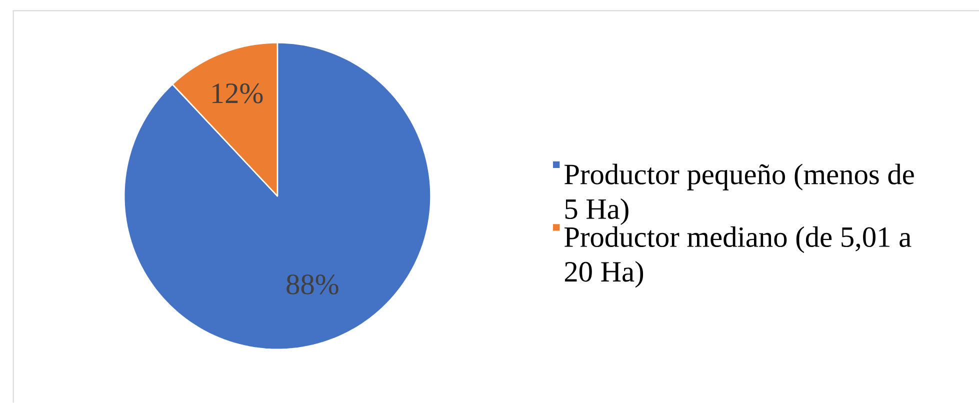  Describe the element at coordinates (739, 195) in the screenshot. I see `legend-label: Productor pequeño (menos de 5 Ha)` at that location.